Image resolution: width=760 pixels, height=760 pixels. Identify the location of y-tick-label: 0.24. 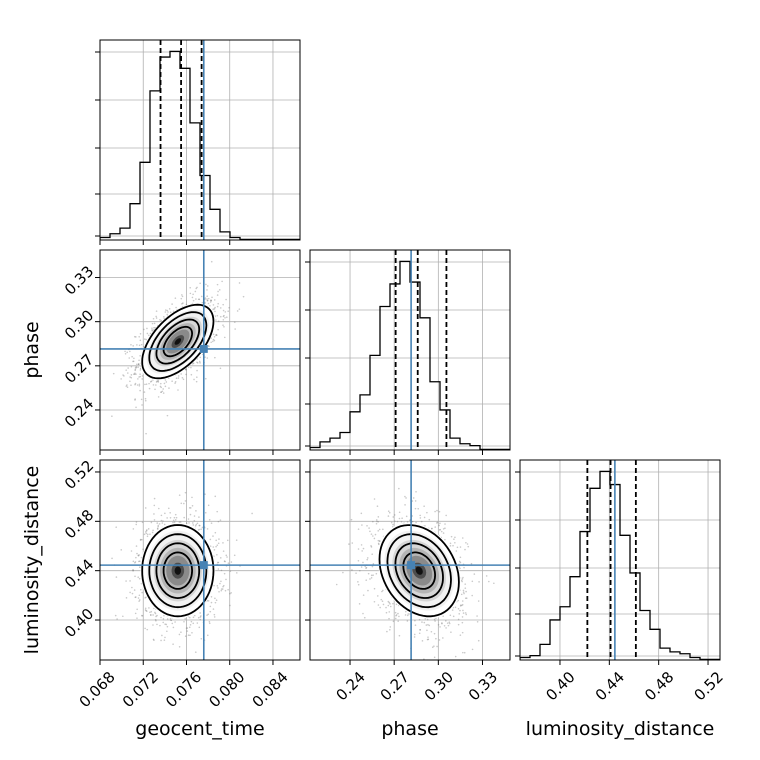
(79, 413).